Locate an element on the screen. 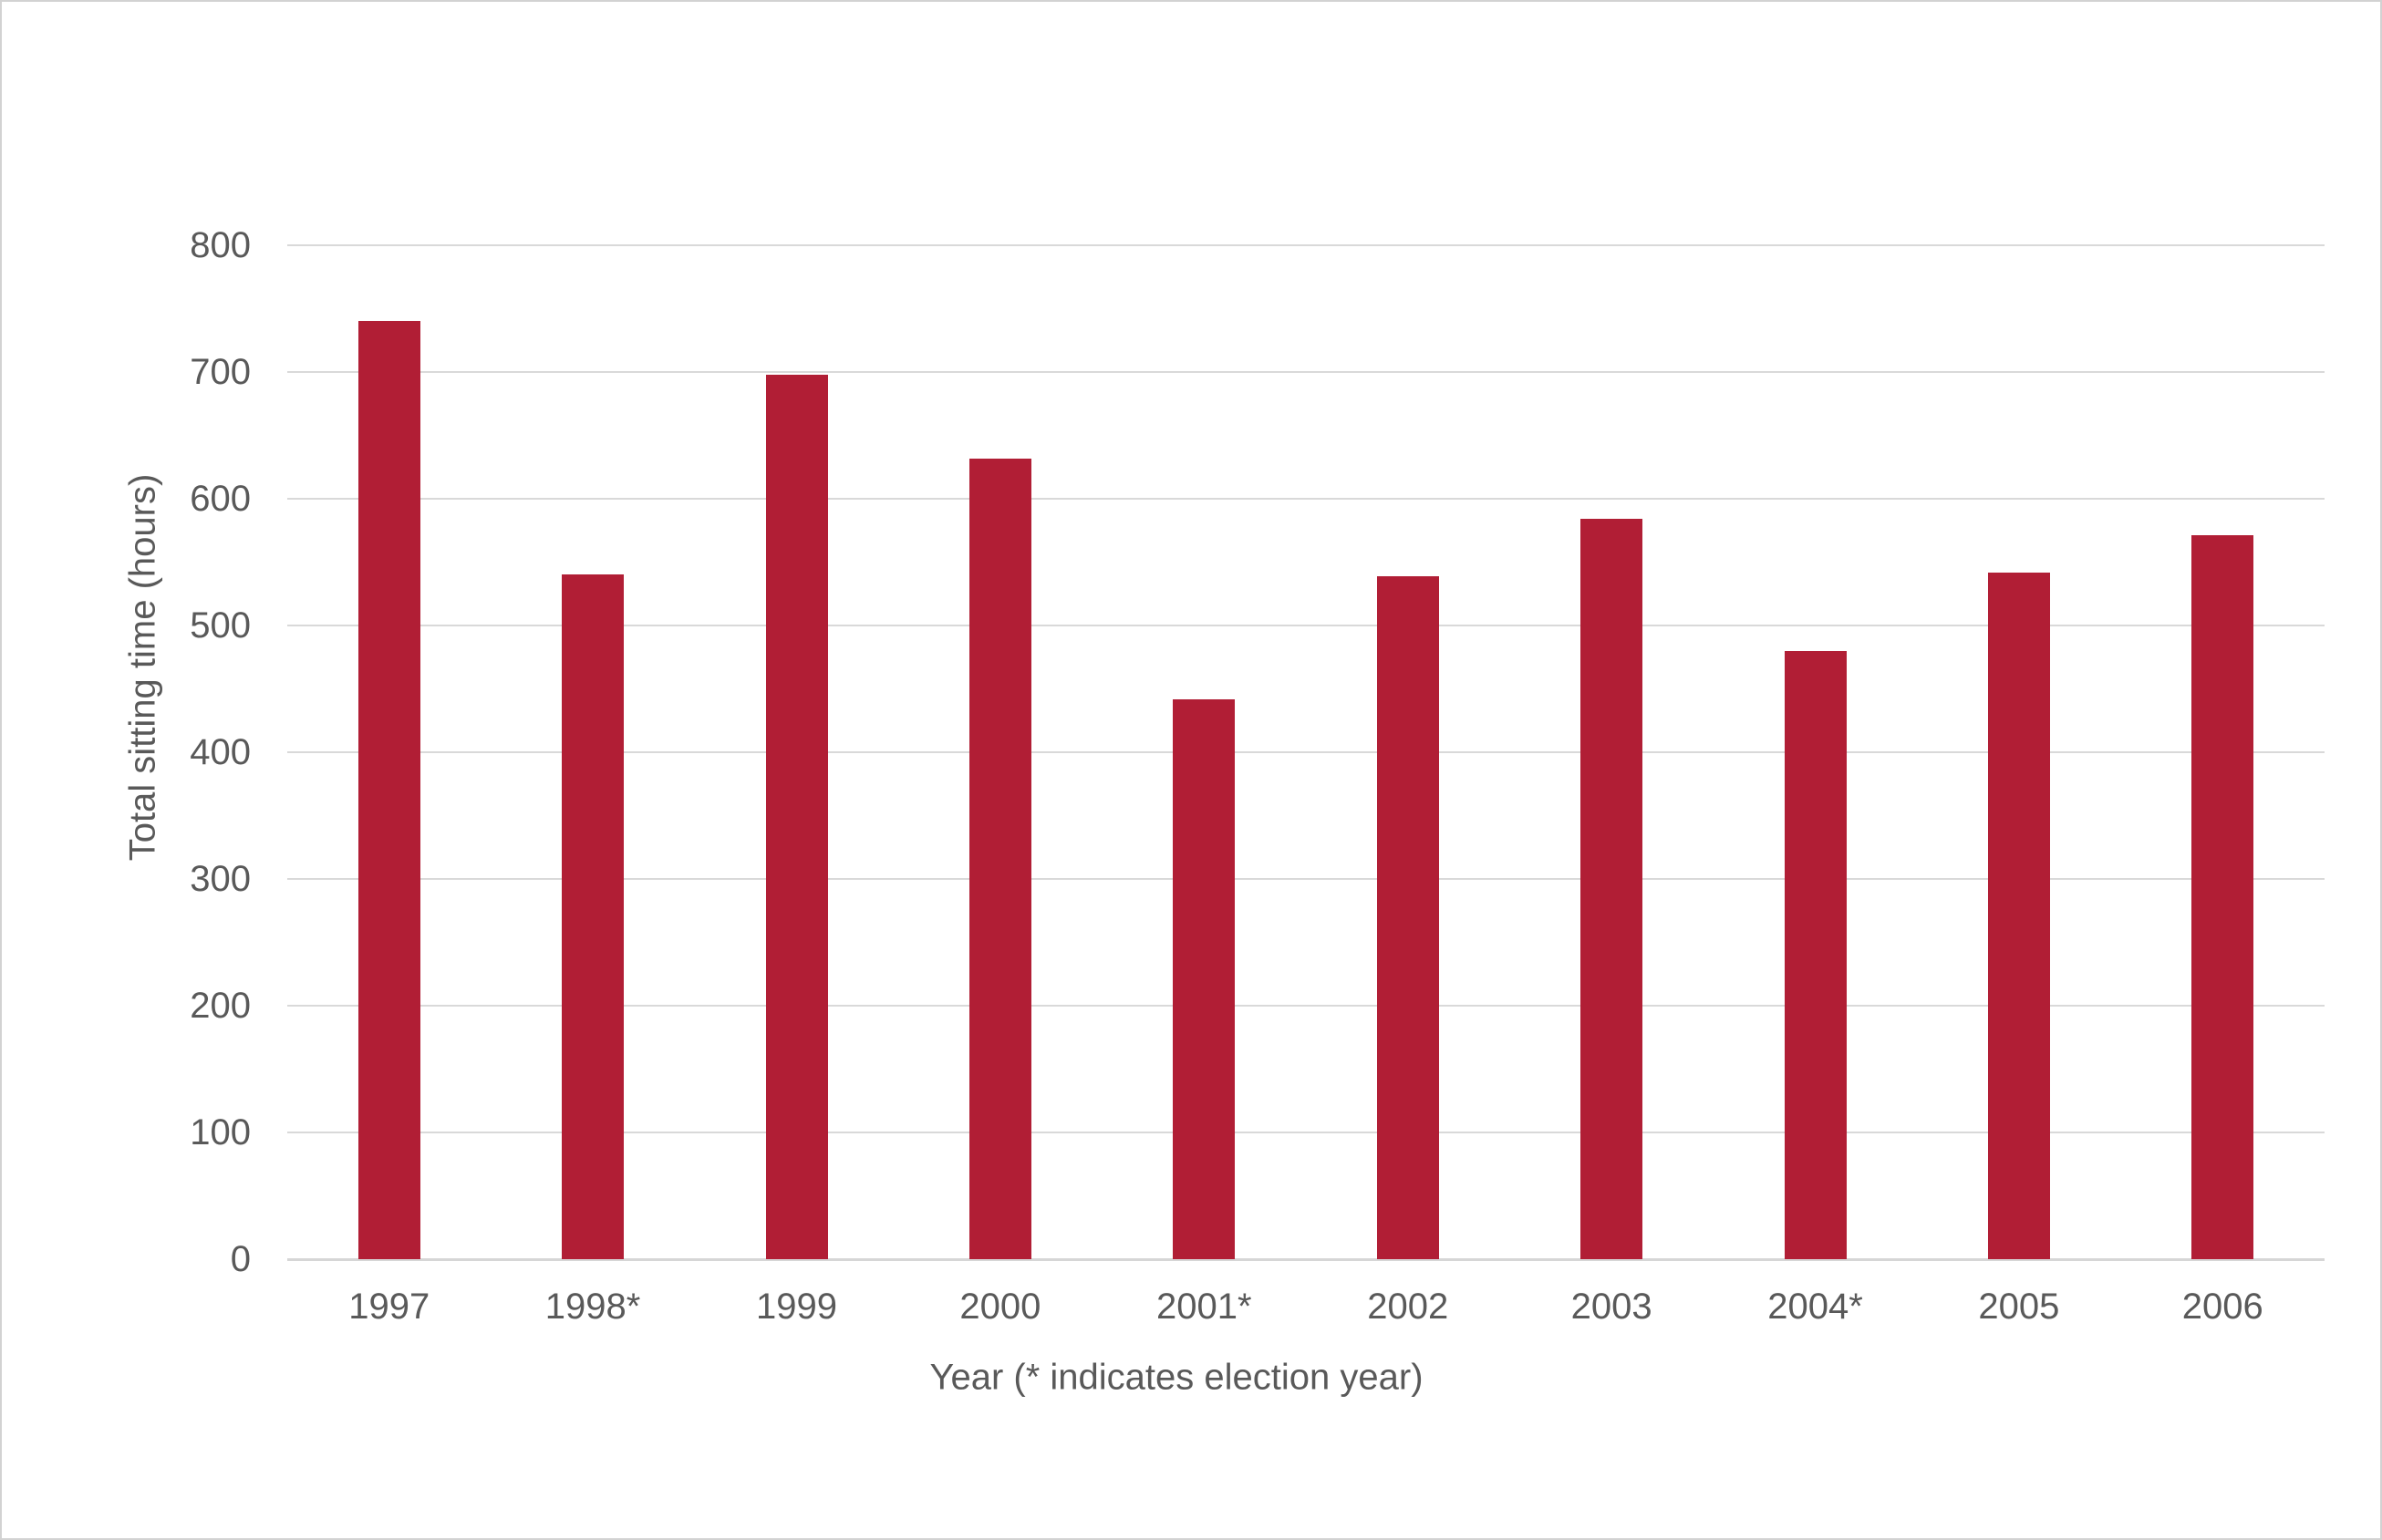  x-axis-line is located at coordinates (1306, 1259).